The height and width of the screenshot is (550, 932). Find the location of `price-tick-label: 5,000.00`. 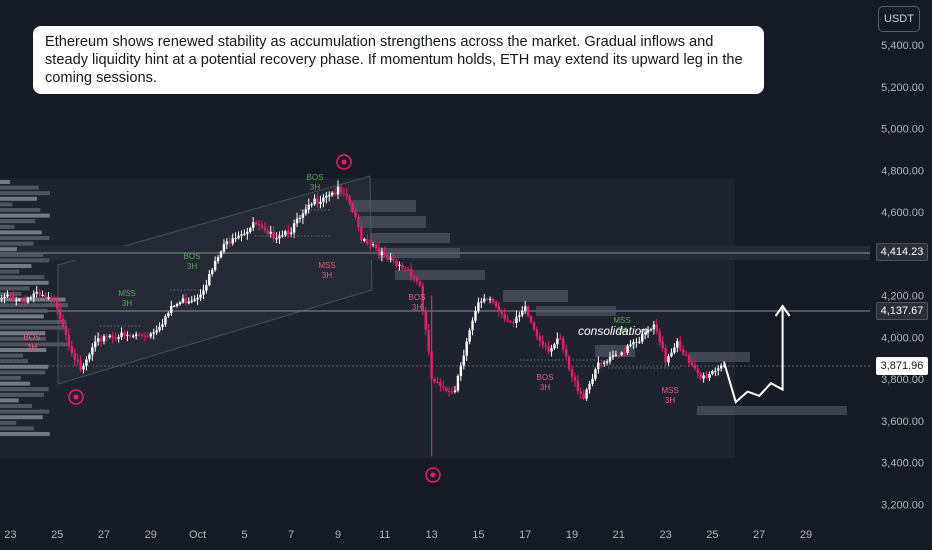

price-tick-label: 5,000.00 is located at coordinates (902, 130).